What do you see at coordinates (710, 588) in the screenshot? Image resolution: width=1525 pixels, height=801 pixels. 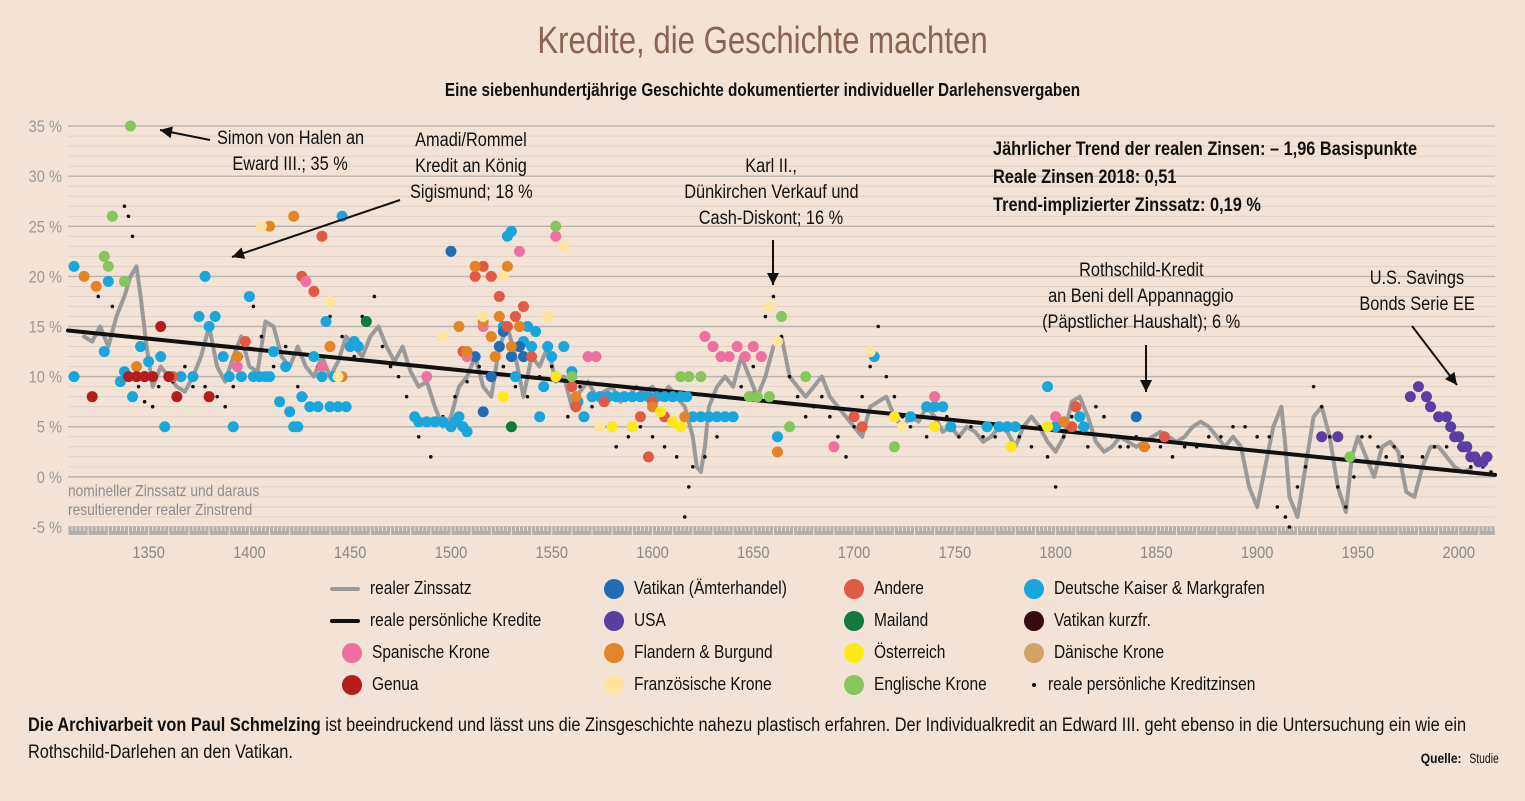 I see `legend-label: Vatikan (Ämterhandel)` at bounding box center [710, 588].